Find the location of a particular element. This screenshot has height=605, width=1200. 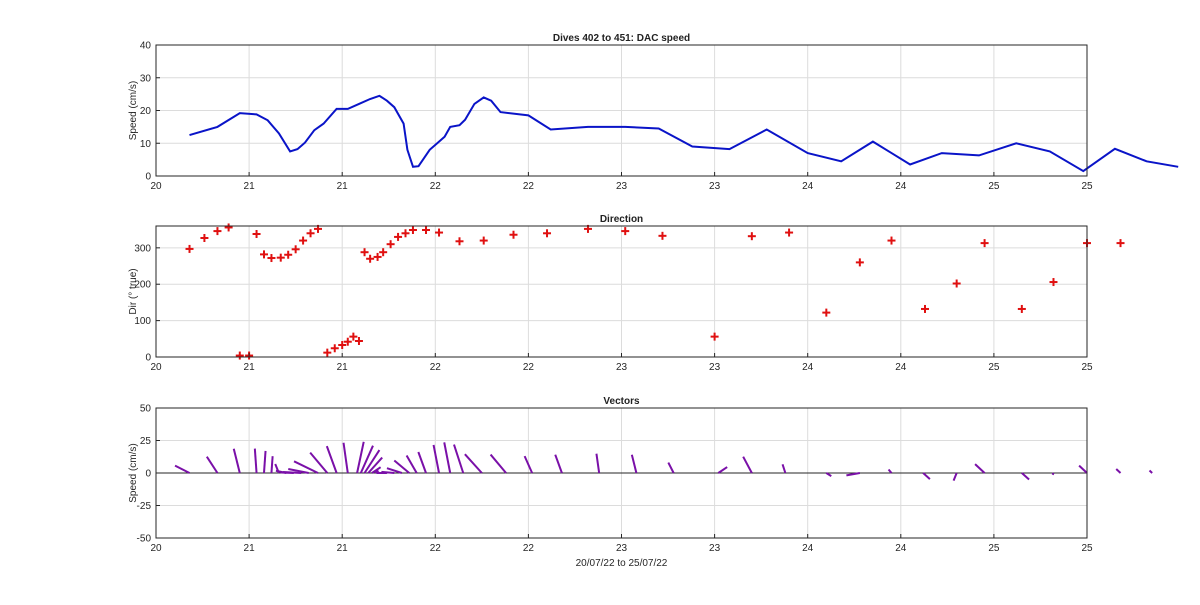

x-tick-label: 20 is located at coordinates (156, 548).